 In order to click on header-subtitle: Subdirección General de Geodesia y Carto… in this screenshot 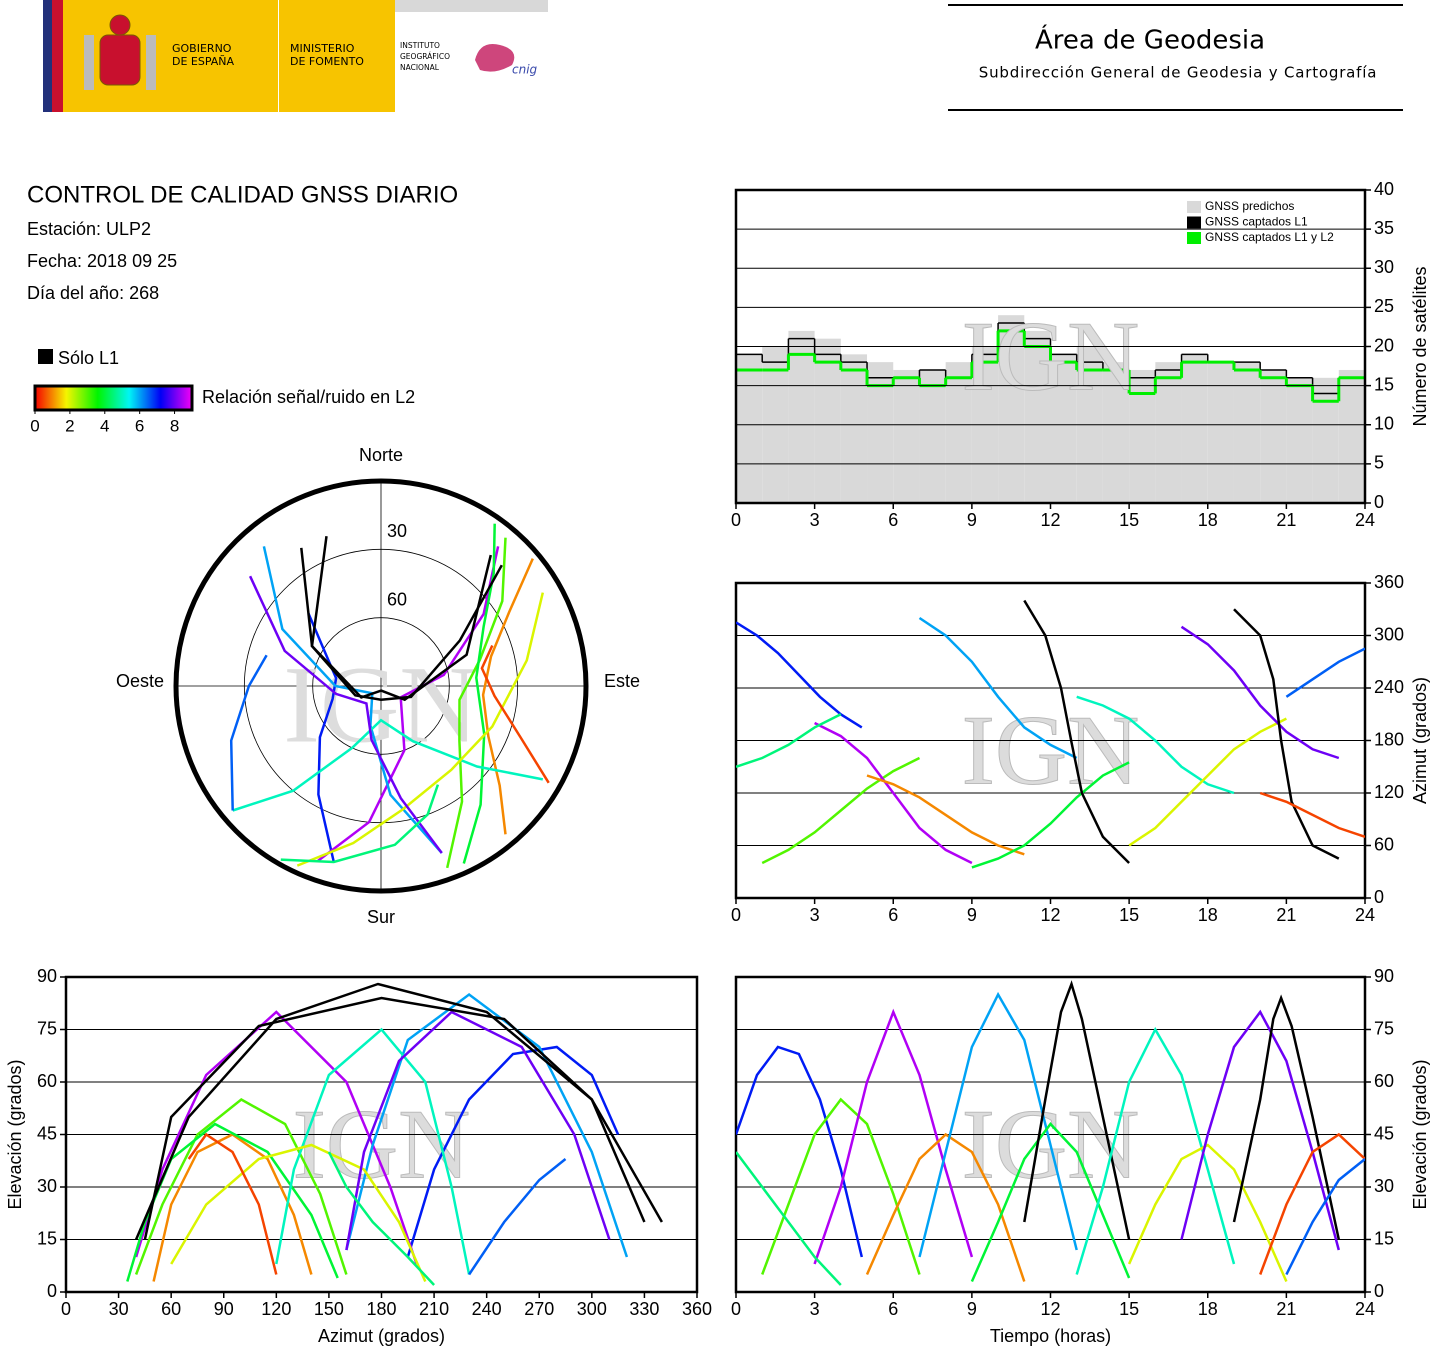, I will do `click(1178, 73)`.